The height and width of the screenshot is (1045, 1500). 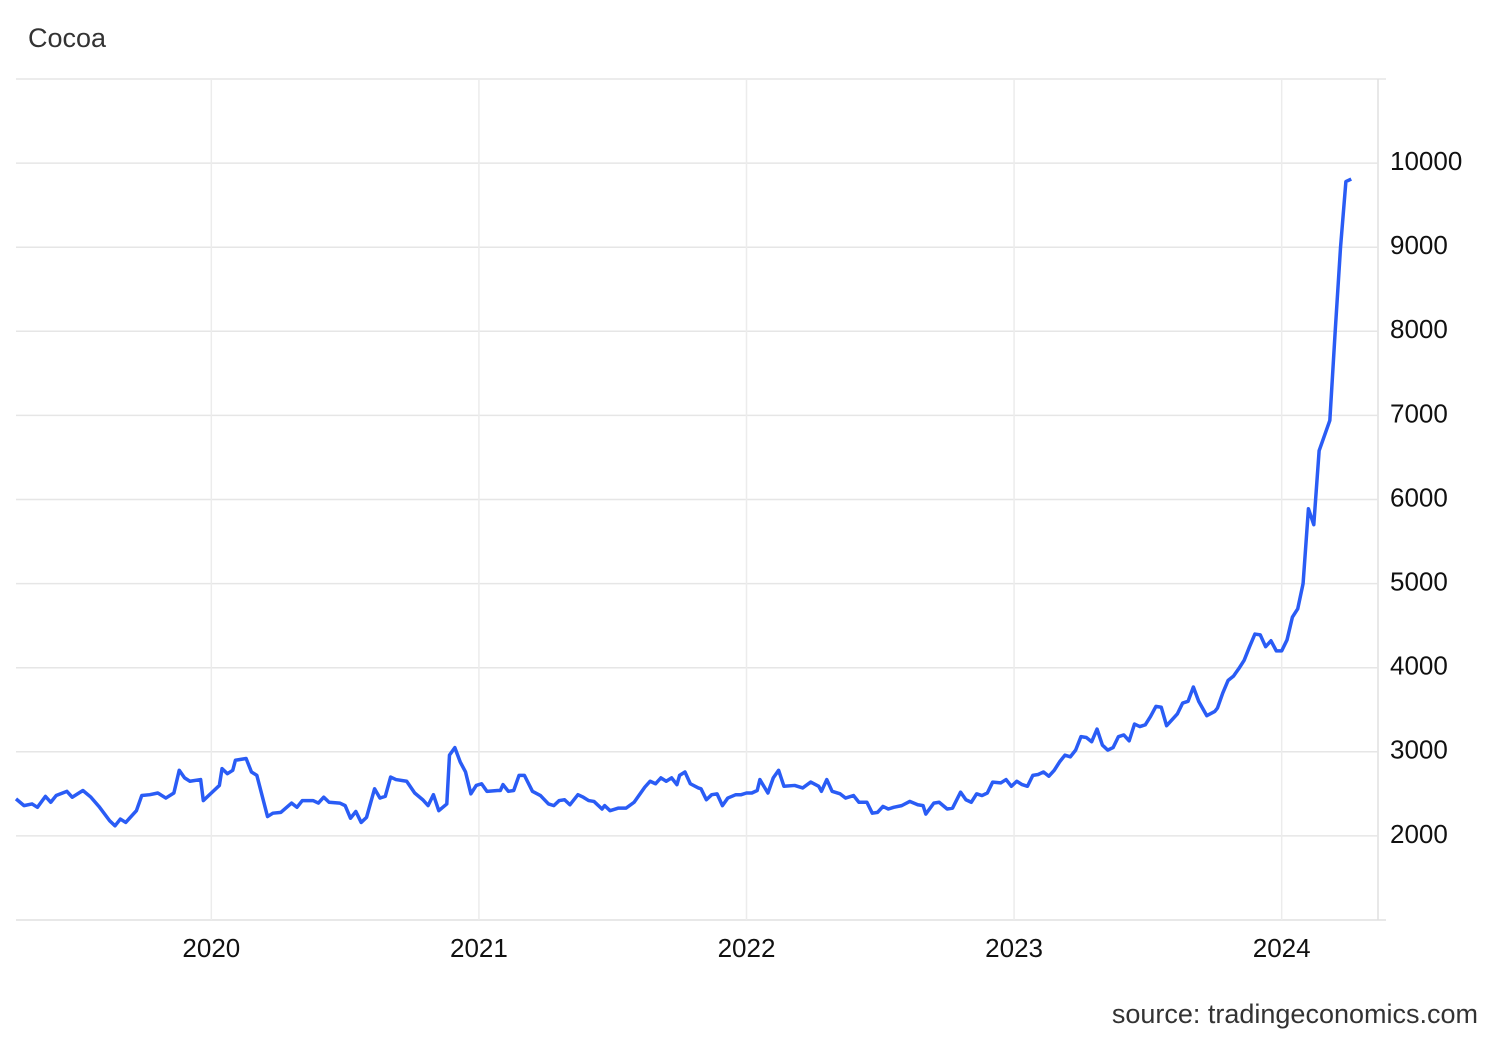 I want to click on y-tick-label: 6000, so click(x=1419, y=497).